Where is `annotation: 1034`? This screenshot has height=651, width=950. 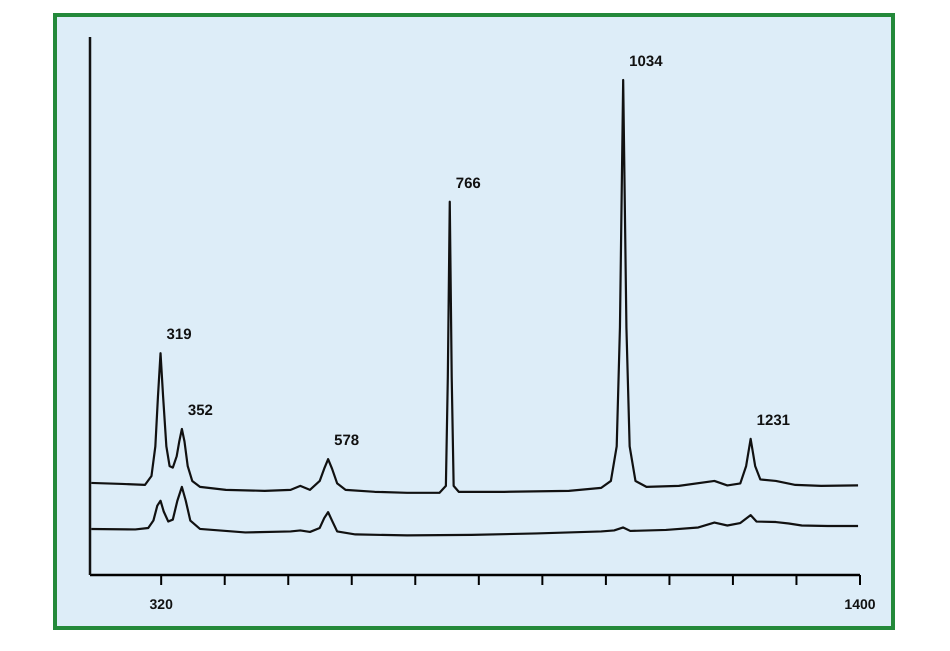
annotation: 1034 is located at coordinates (646, 61).